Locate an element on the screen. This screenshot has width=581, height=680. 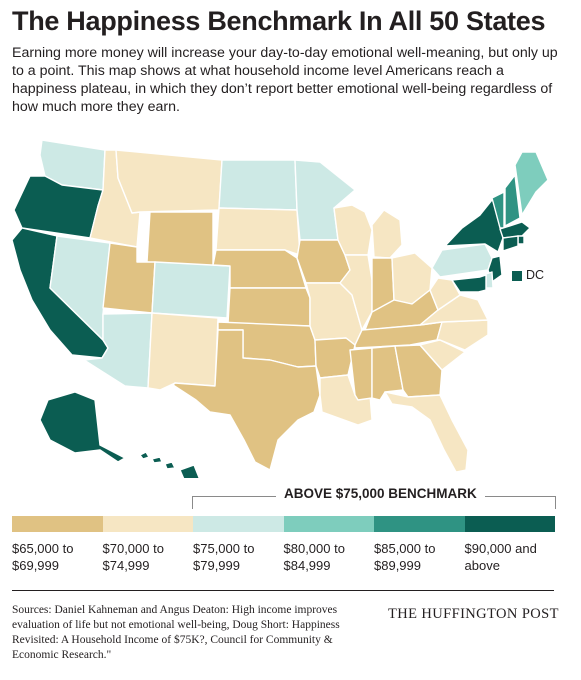
footer-divider is located at coordinates (283, 590).